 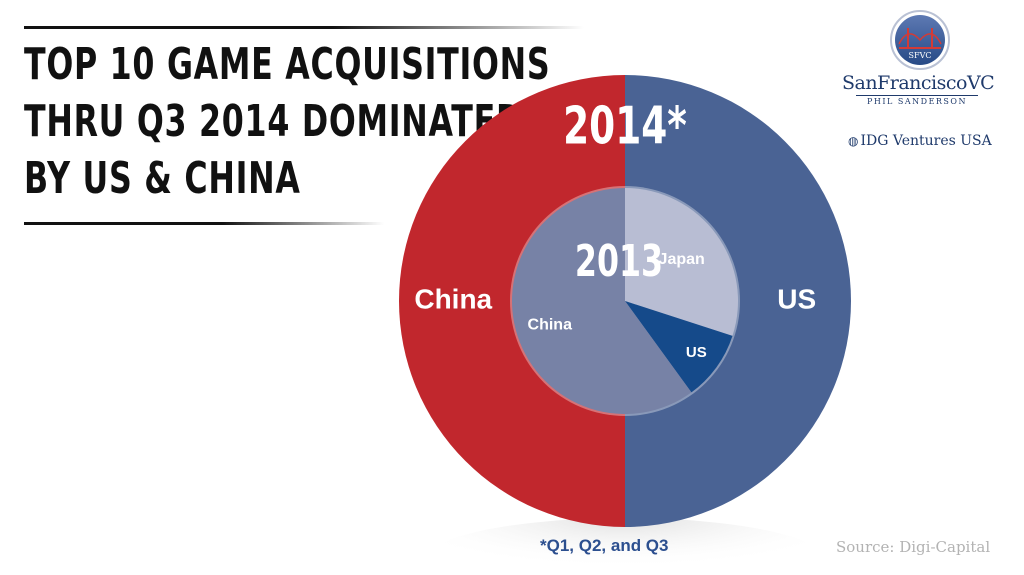 I want to click on inner-pie-2013, so click(x=625, y=301).